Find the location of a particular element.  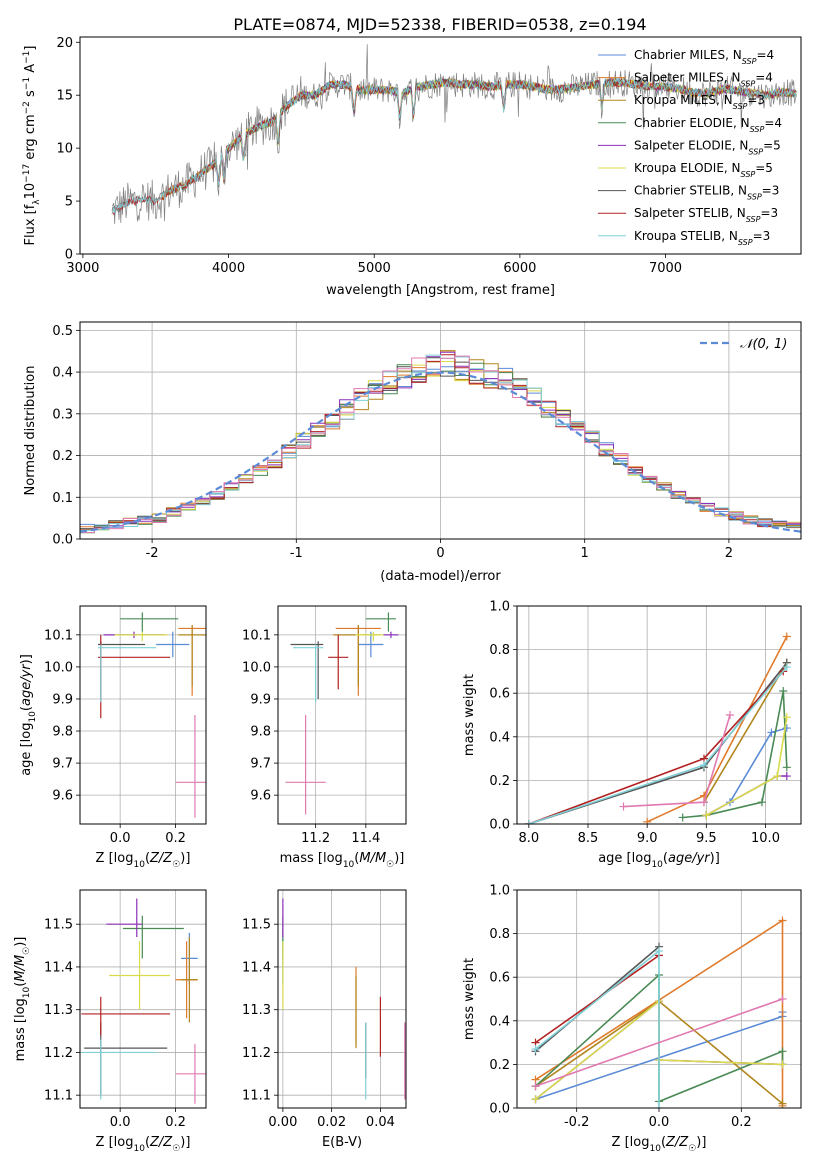

x-tick-label: 0.02 is located at coordinates (331, 1122).